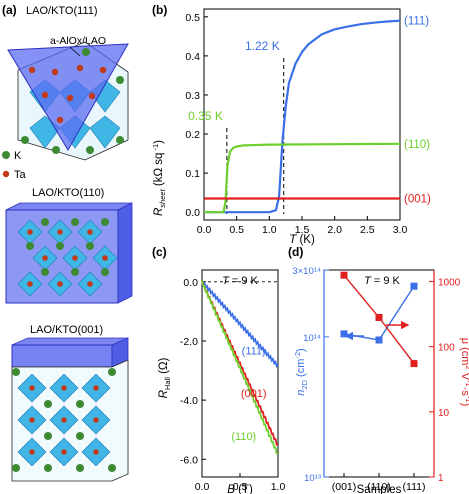 The height and width of the screenshot is (494, 469). What do you see at coordinates (464, 372) in the screenshot?
I see `panel-d-right-label: μ (cm2 V-1·s-1)` at bounding box center [464, 372].